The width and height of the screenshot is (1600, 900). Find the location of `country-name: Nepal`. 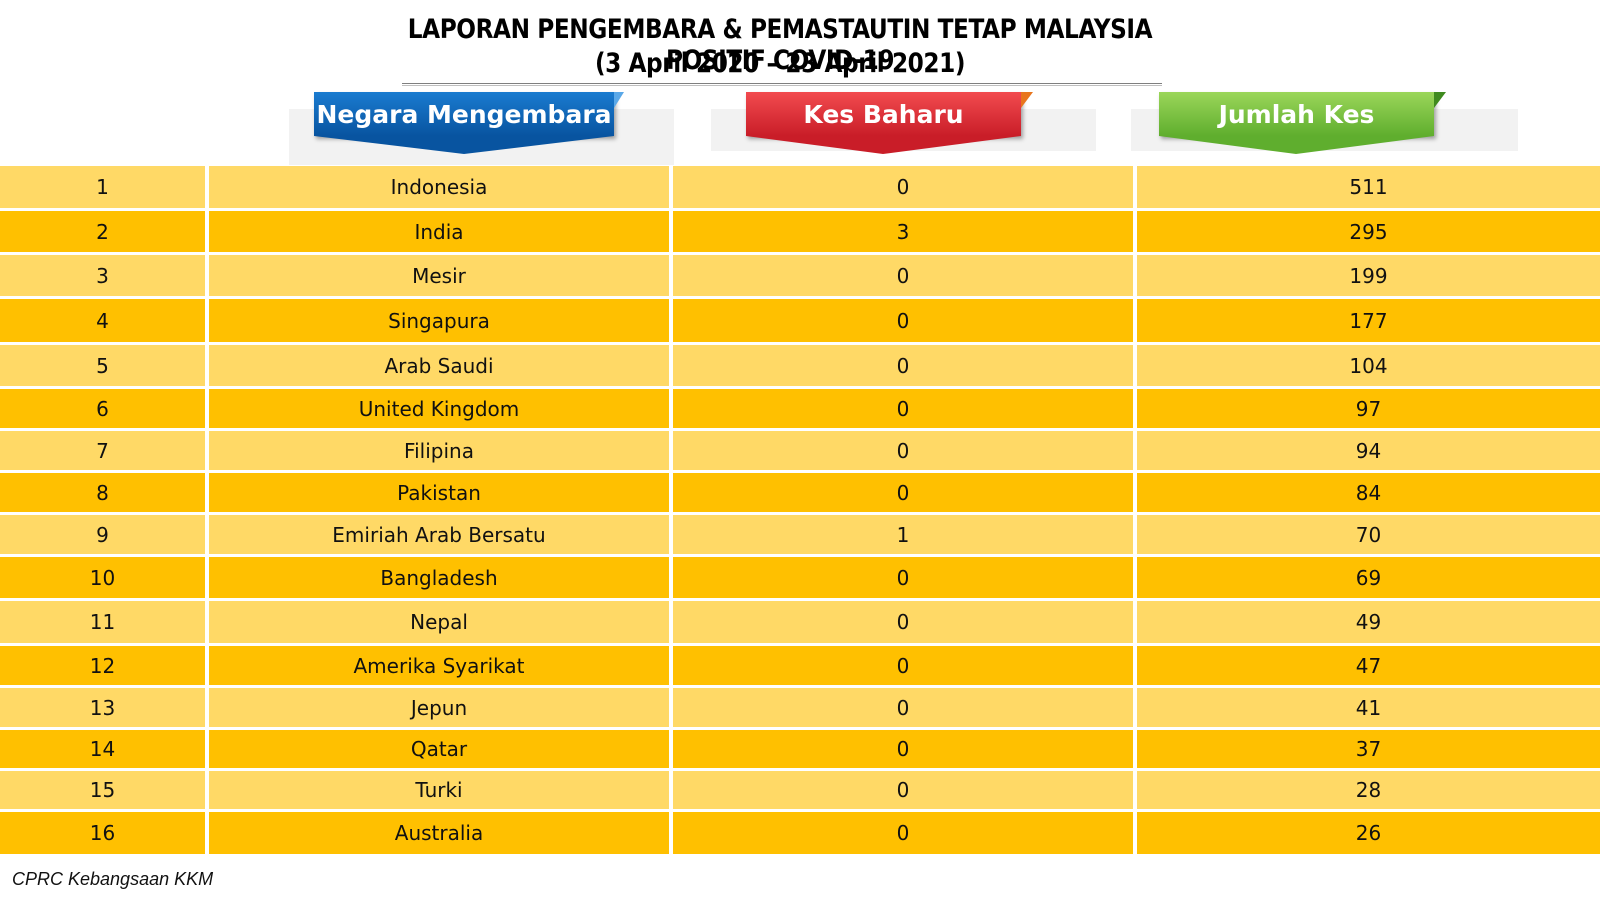

country-name: Nepal is located at coordinates (441, 622).